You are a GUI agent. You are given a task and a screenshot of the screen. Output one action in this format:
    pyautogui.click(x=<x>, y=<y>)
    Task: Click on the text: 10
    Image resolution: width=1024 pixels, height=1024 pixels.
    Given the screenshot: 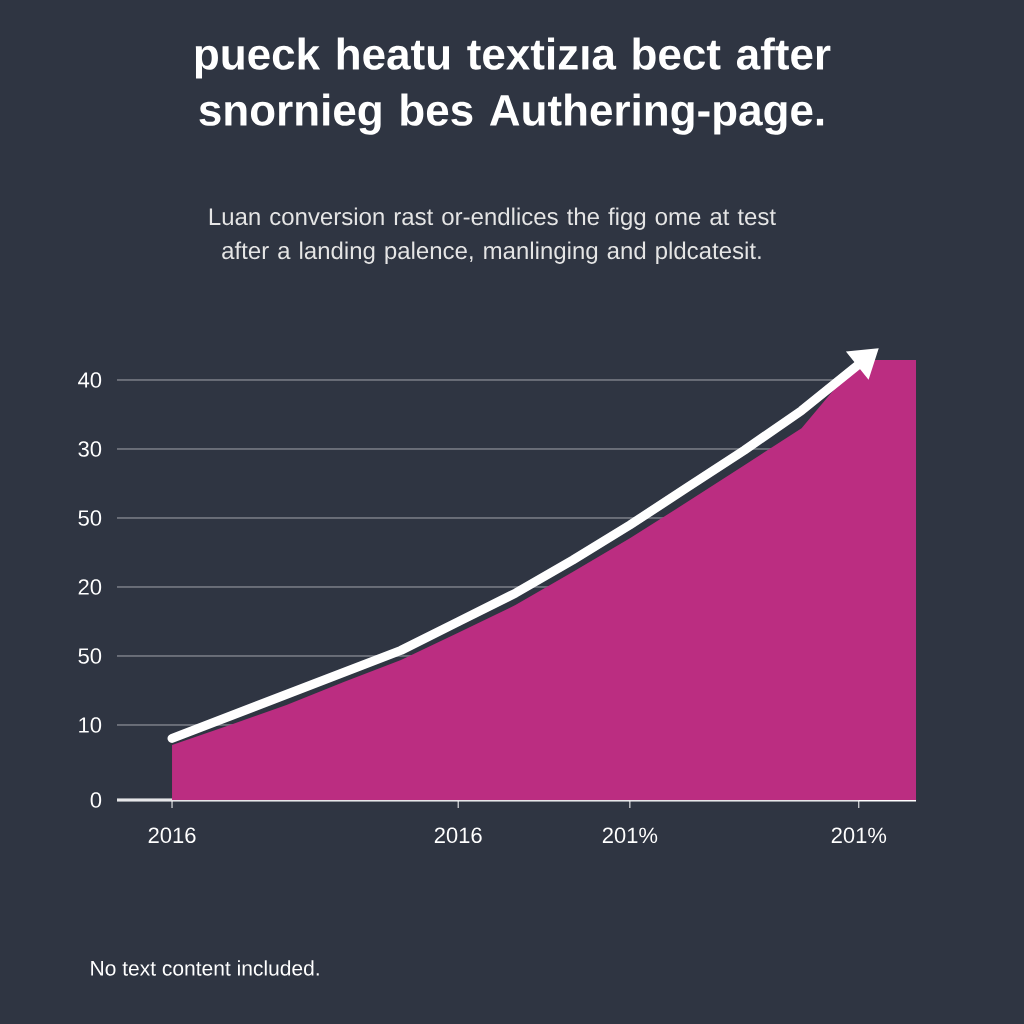 What is the action you would take?
    pyautogui.click(x=90, y=725)
    